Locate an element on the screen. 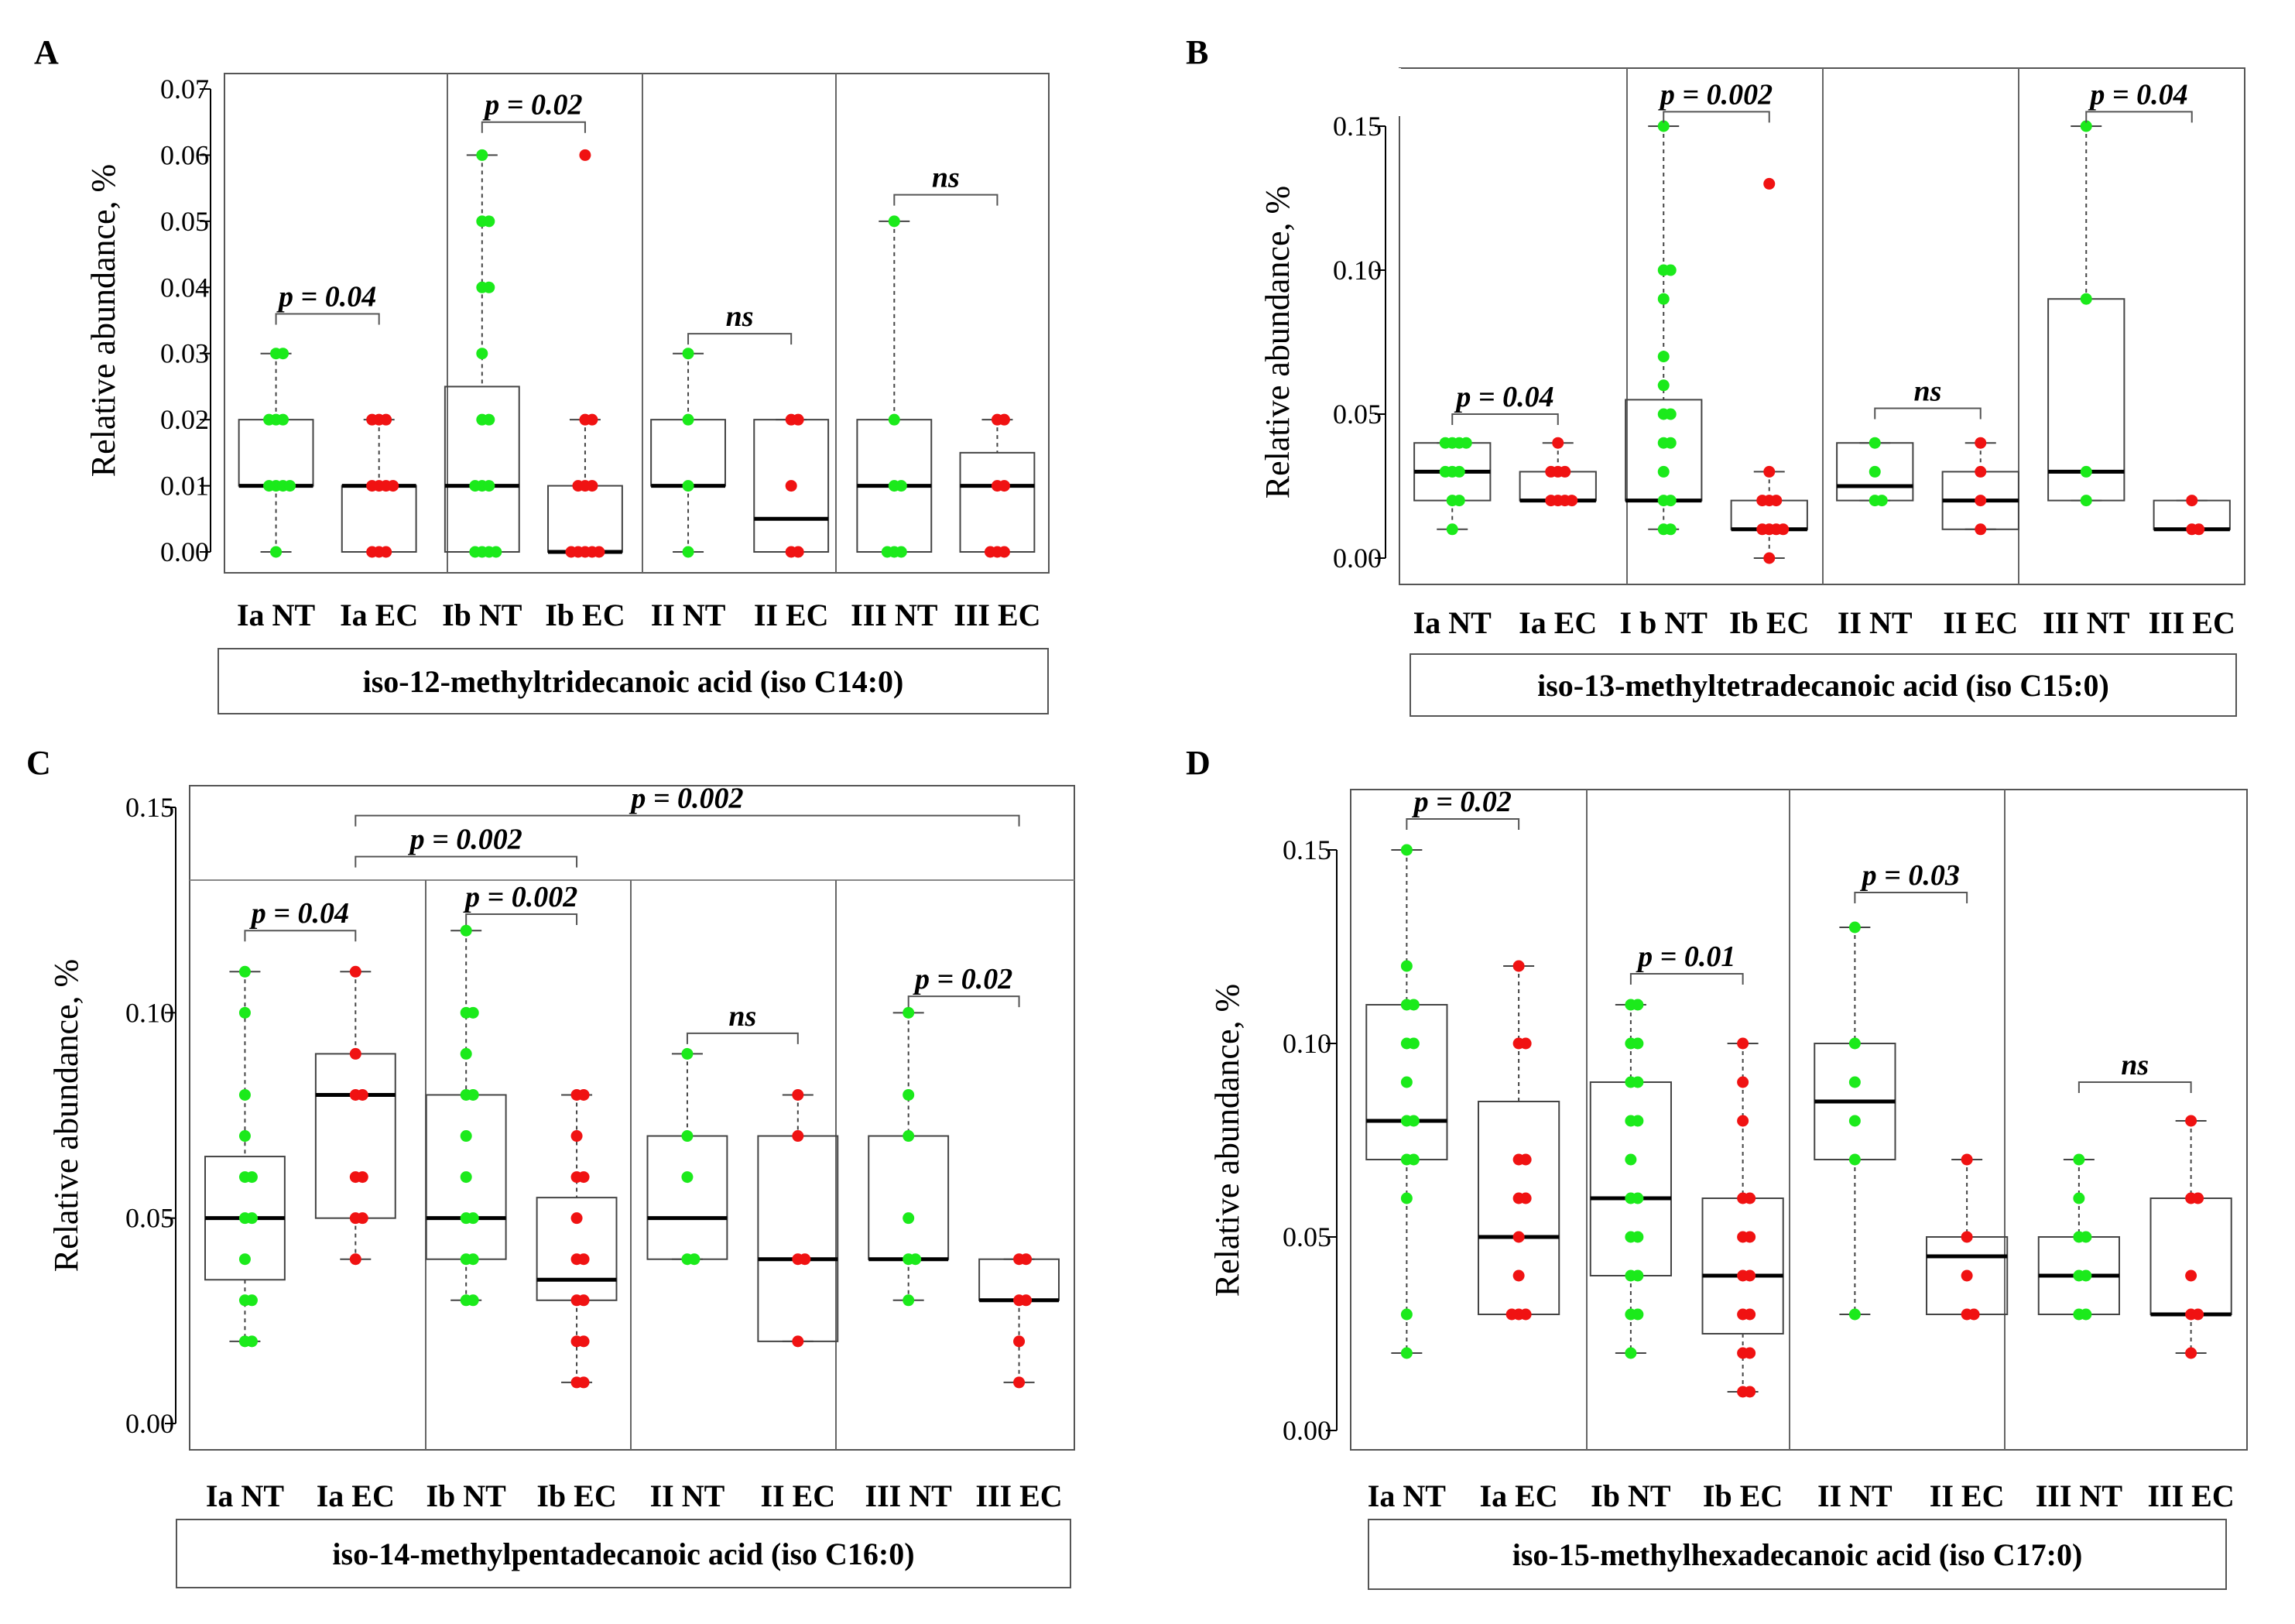 This screenshot has height=1624, width=2295. significance-bracket: p = 0.04 is located at coordinates (2139, 100).